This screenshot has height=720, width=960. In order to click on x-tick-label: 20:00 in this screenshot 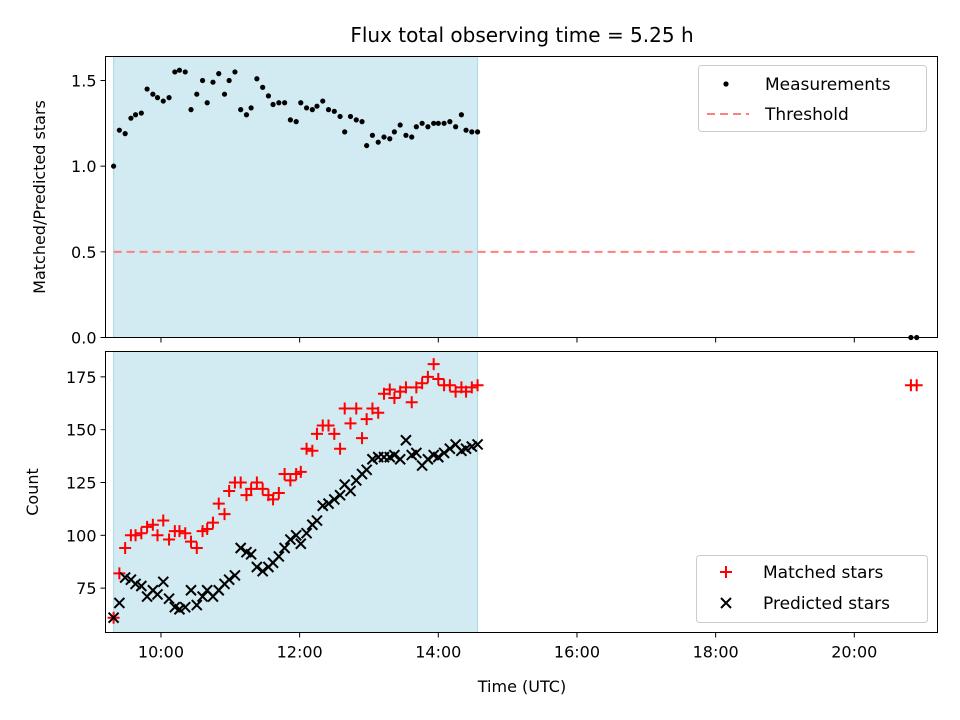, I will do `click(854, 652)`.